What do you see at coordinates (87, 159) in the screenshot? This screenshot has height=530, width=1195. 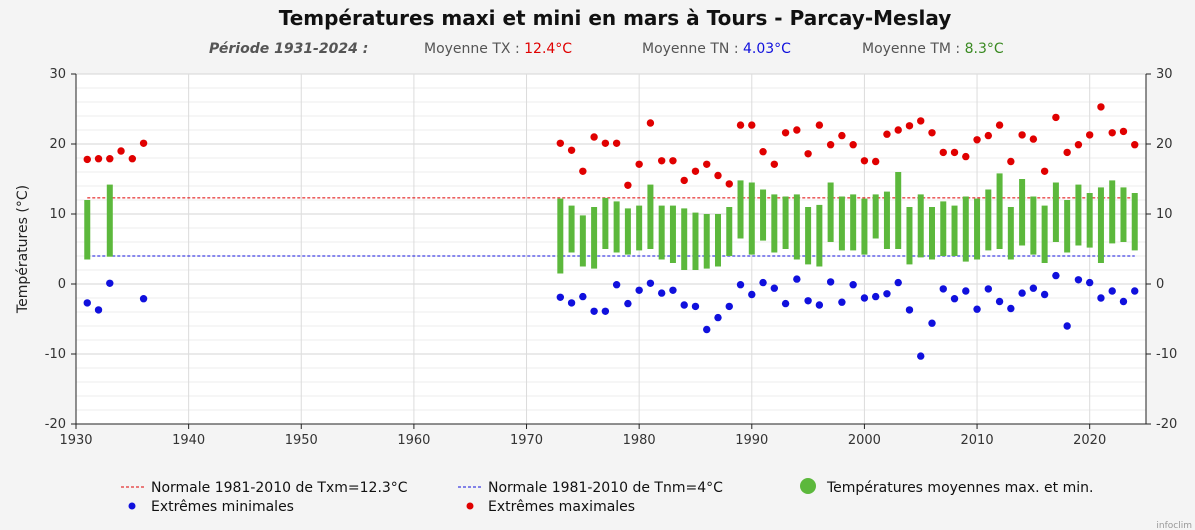 I see `max-point-1931` at bounding box center [87, 159].